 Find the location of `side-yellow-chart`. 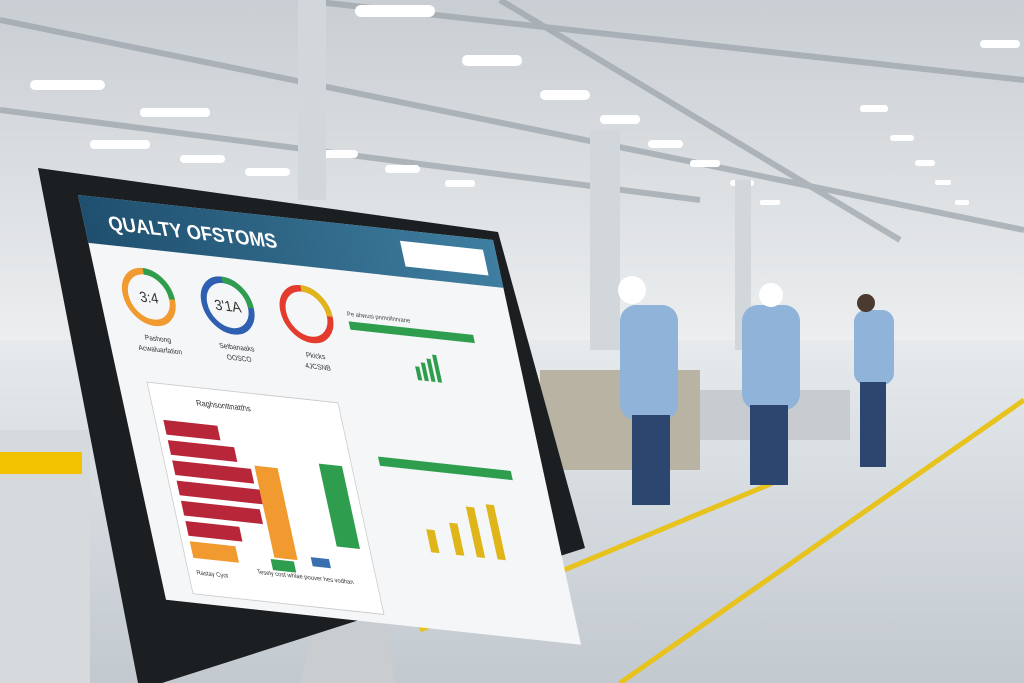

side-yellow-chart is located at coordinates (466, 532).